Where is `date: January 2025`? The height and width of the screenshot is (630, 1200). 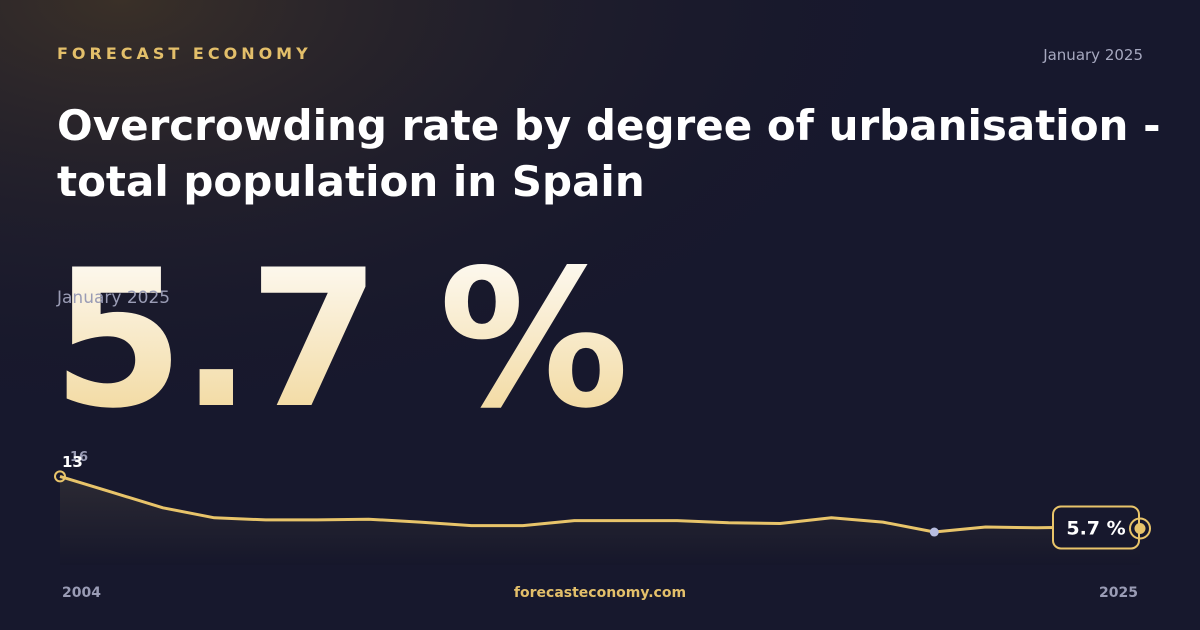
date: January 2025 is located at coordinates (1092, 55).